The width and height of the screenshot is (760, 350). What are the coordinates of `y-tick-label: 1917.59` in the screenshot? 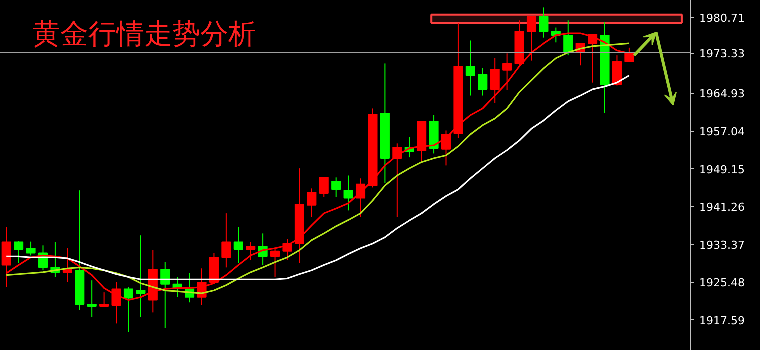 It's located at (722, 321).